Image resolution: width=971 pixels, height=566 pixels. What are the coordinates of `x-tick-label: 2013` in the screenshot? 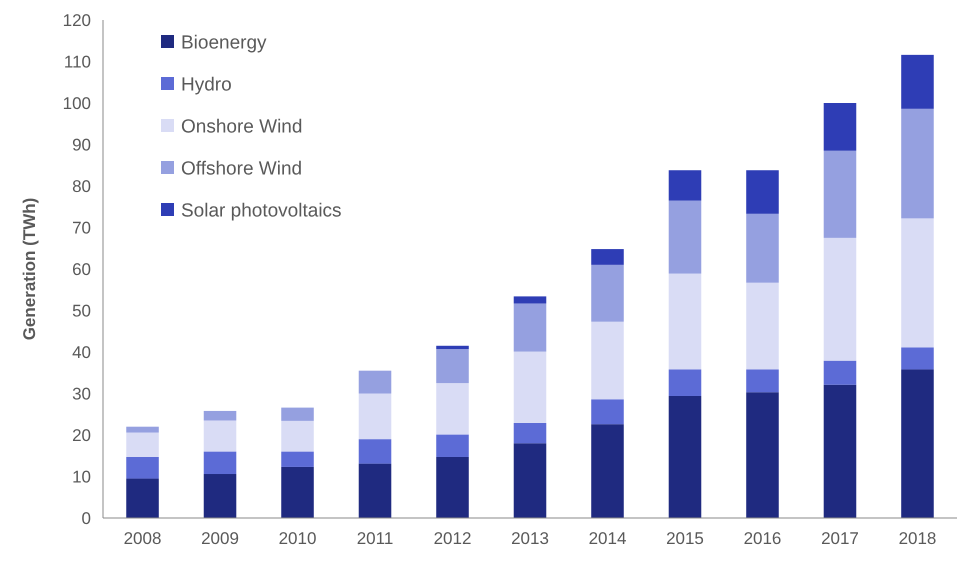 It's located at (530, 538).